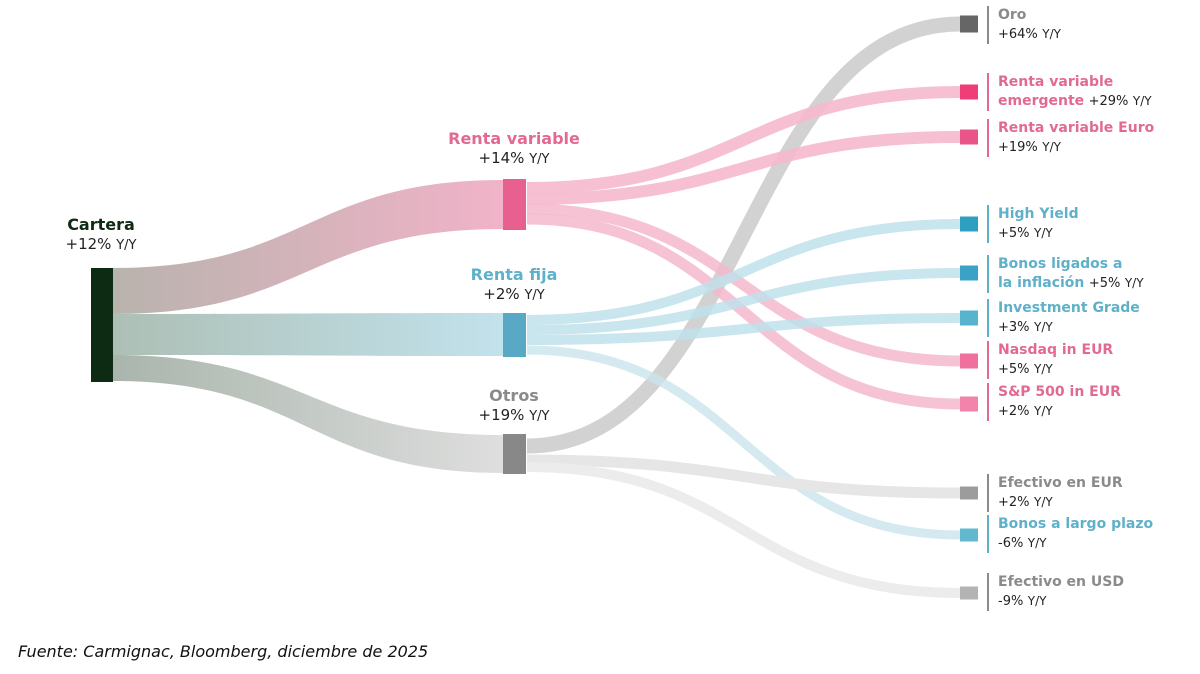 The image size is (1200, 674). I want to click on leaf-label-renta-variable-euro: Renta variable Euro +19% Y/Y, so click(1070, 138).